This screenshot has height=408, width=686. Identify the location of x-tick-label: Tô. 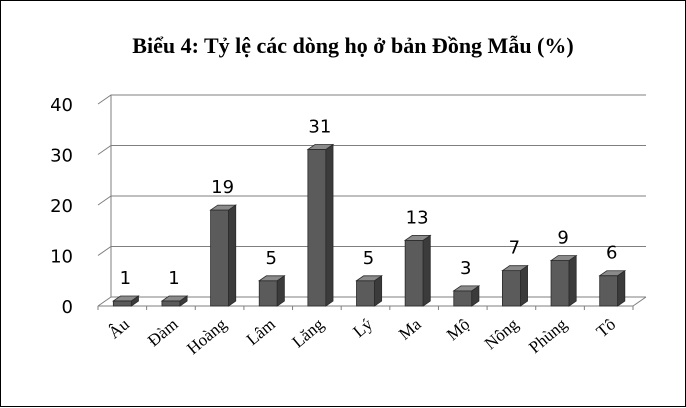
(606, 328).